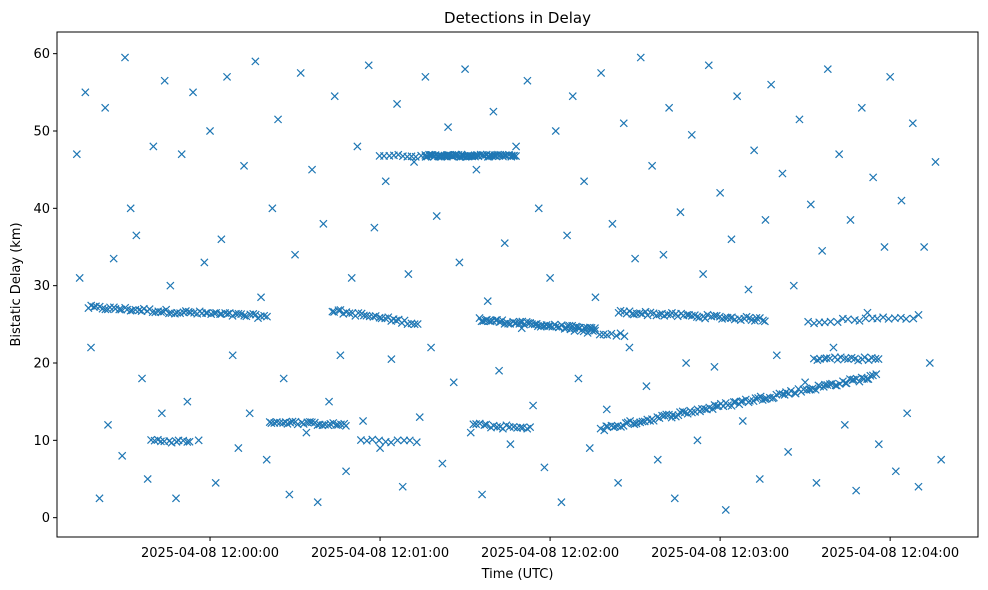  What do you see at coordinates (46, 518) in the screenshot?
I see `y-tick-label: 0` at bounding box center [46, 518].